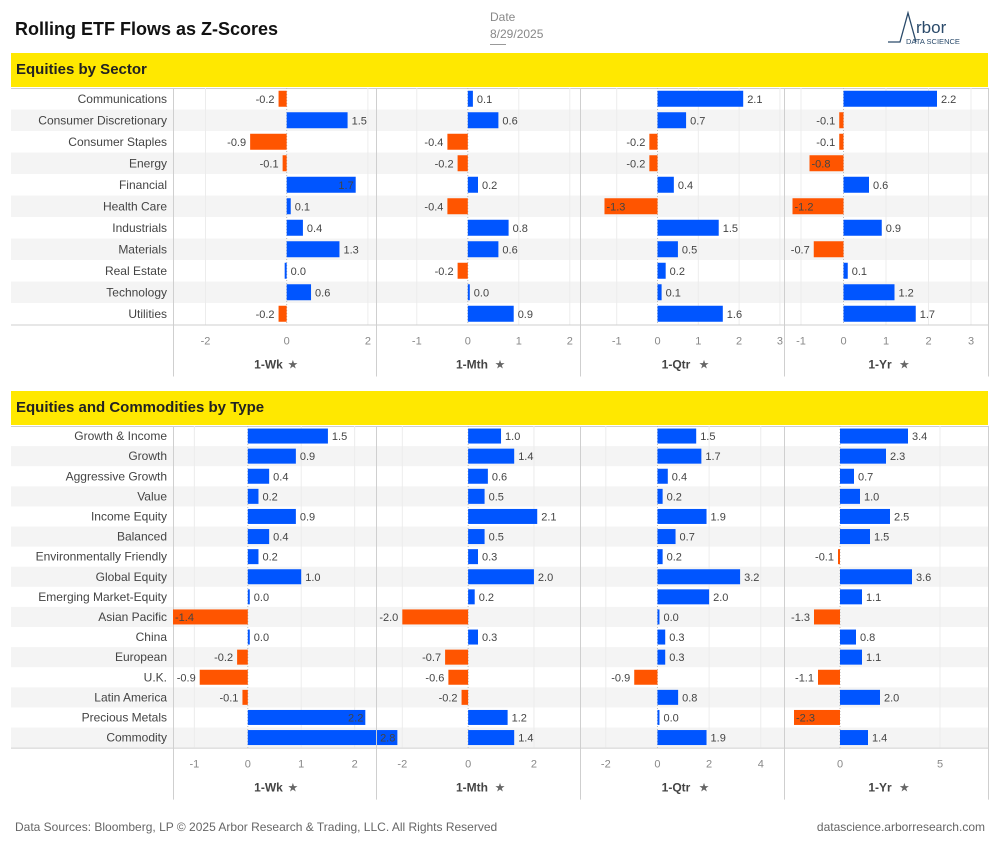 The width and height of the screenshot is (1000, 850). I want to click on footer-website-link: datascience.arborresearch.com, so click(900, 827).